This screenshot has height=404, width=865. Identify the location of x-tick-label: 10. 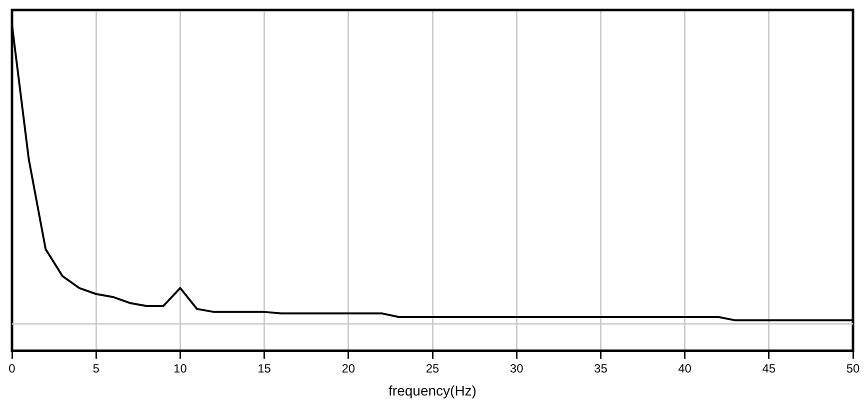
(181, 368).